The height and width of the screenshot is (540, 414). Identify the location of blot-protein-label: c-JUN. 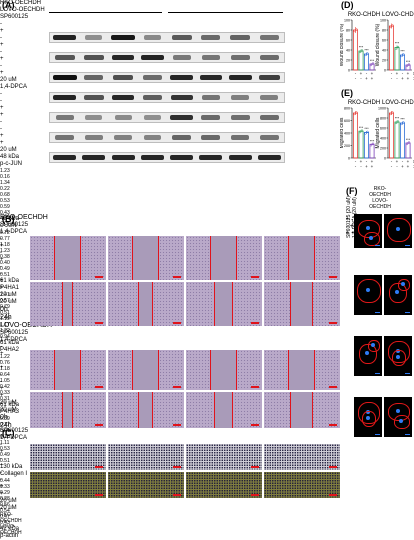
(8, 226).